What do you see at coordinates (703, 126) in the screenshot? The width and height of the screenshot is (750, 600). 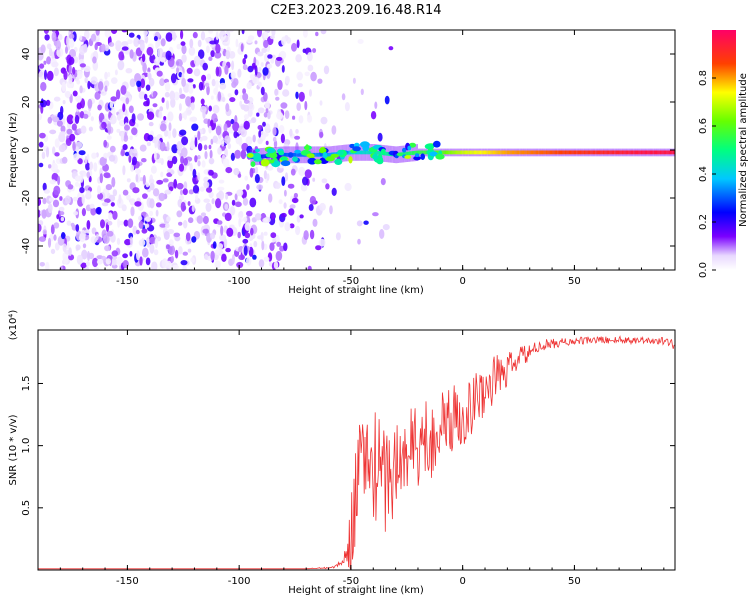 I see `colorbar-tick-label: 0.6` at bounding box center [703, 126].